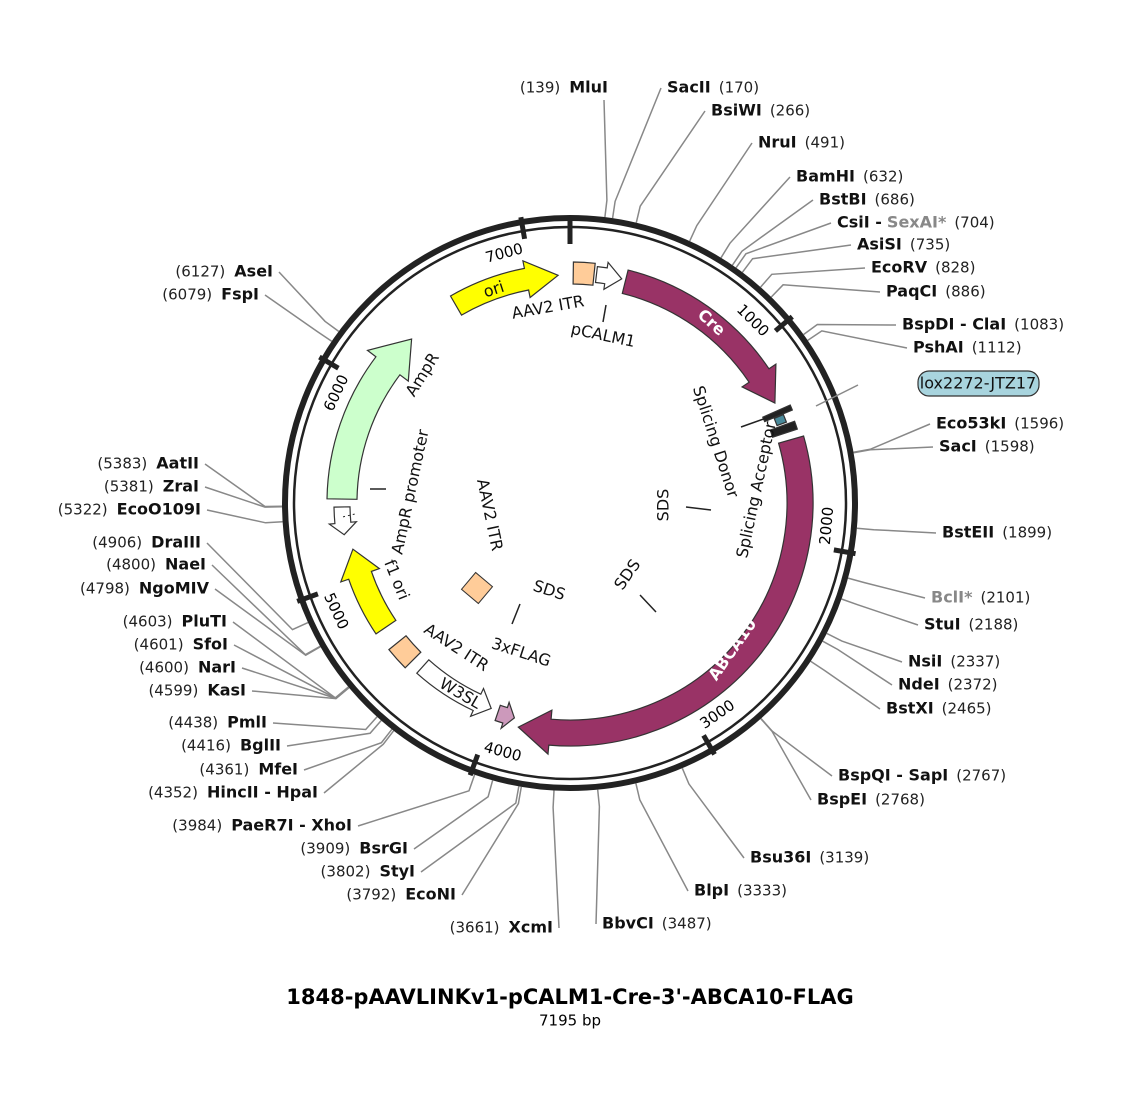 This screenshot has width=1129, height=1093. Describe the element at coordinates (958, 446) in the screenshot. I see `enzyme-name: SacI` at that location.